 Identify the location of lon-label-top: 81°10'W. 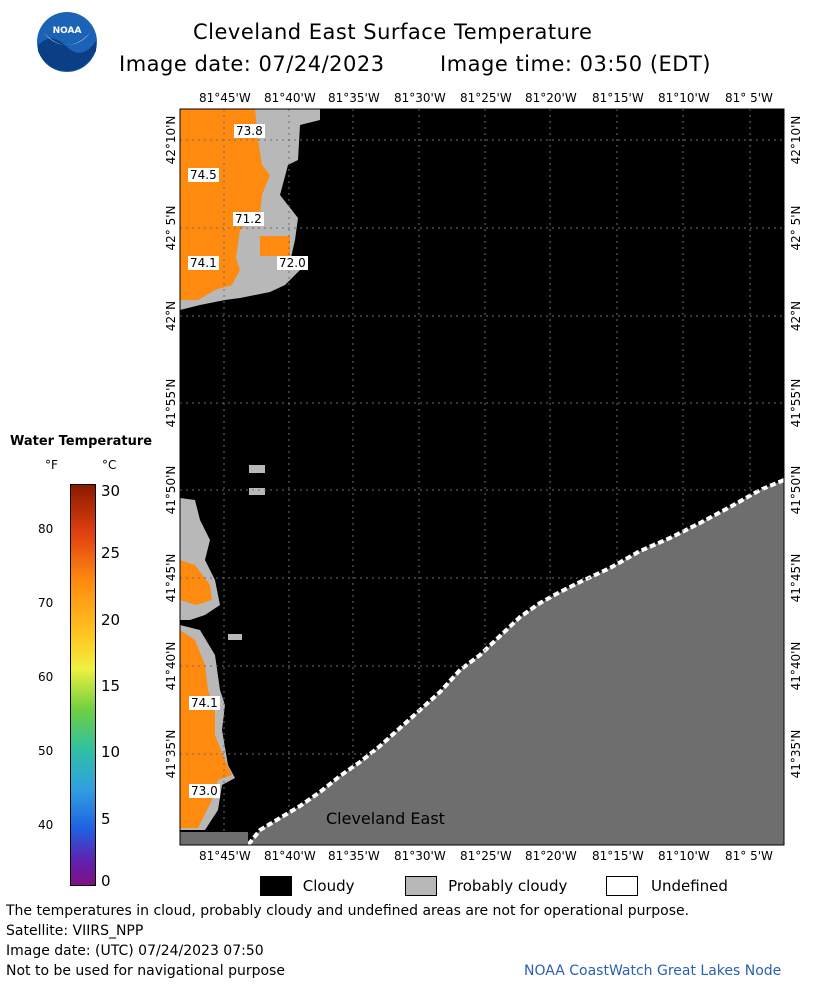
(684, 98).